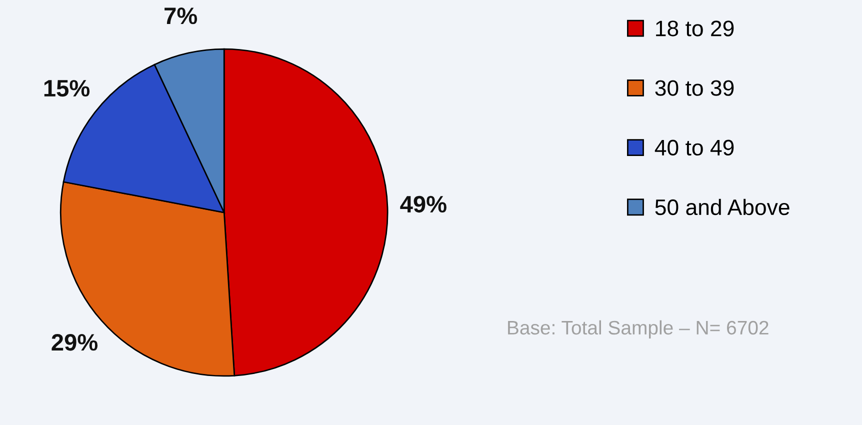 This screenshot has width=862, height=425. I want to click on legend-label: 30 to 39, so click(694, 88).